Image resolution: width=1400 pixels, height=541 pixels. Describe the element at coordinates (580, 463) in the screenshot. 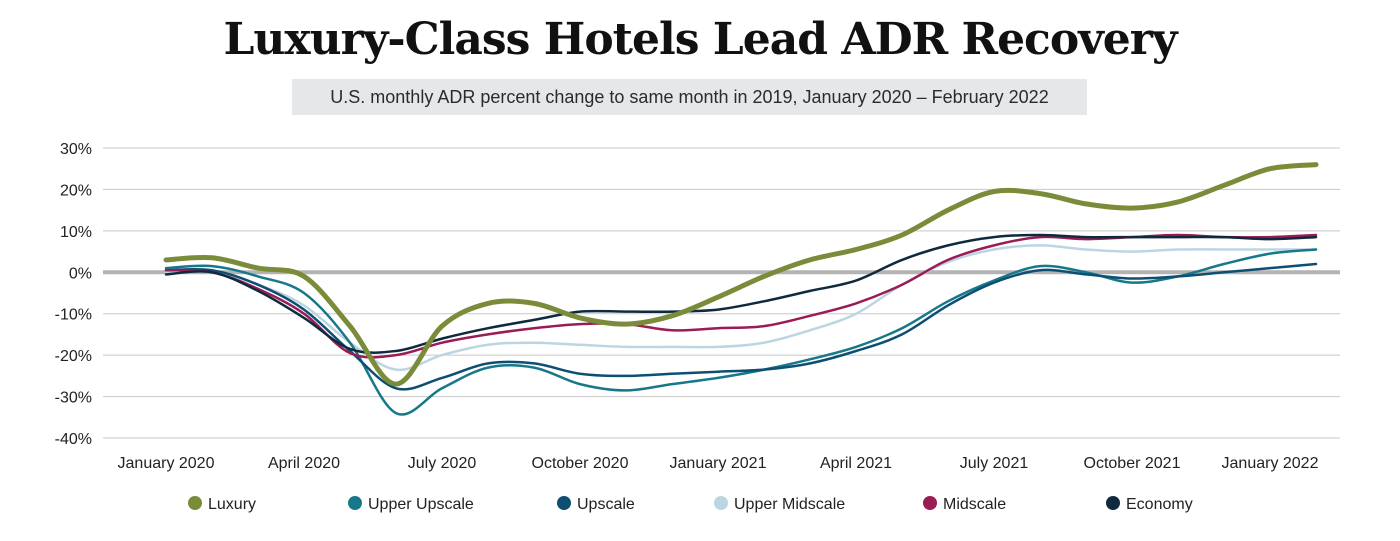

I see `x-tick-label: October 2020` at that location.